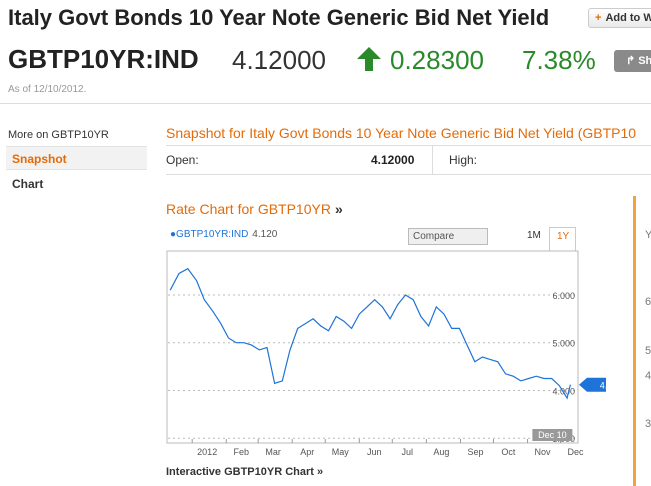 Image resolution: width=651 pixels, height=486 pixels. What do you see at coordinates (207, 452) in the screenshot?
I see `x-tick-label: 2012` at bounding box center [207, 452].